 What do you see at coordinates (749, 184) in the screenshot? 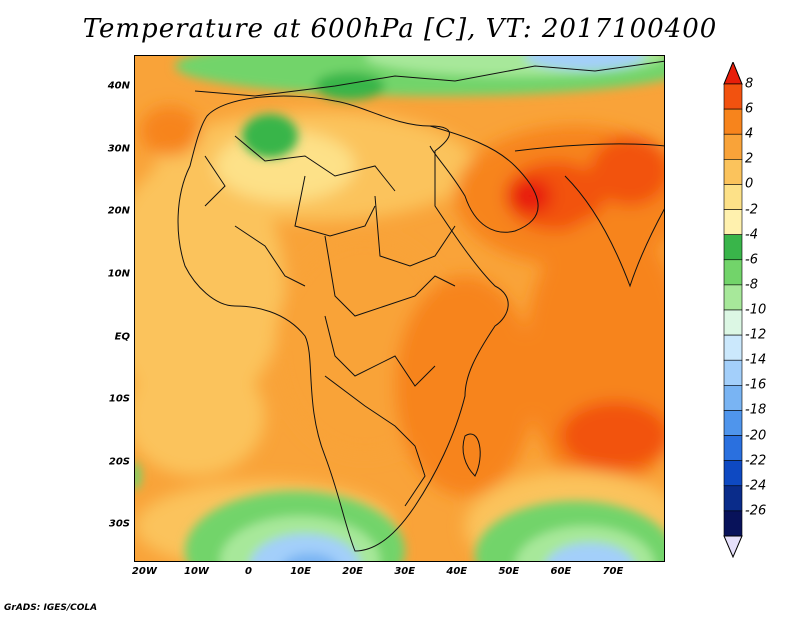
I see `colorbar-label: 0` at bounding box center [749, 184].